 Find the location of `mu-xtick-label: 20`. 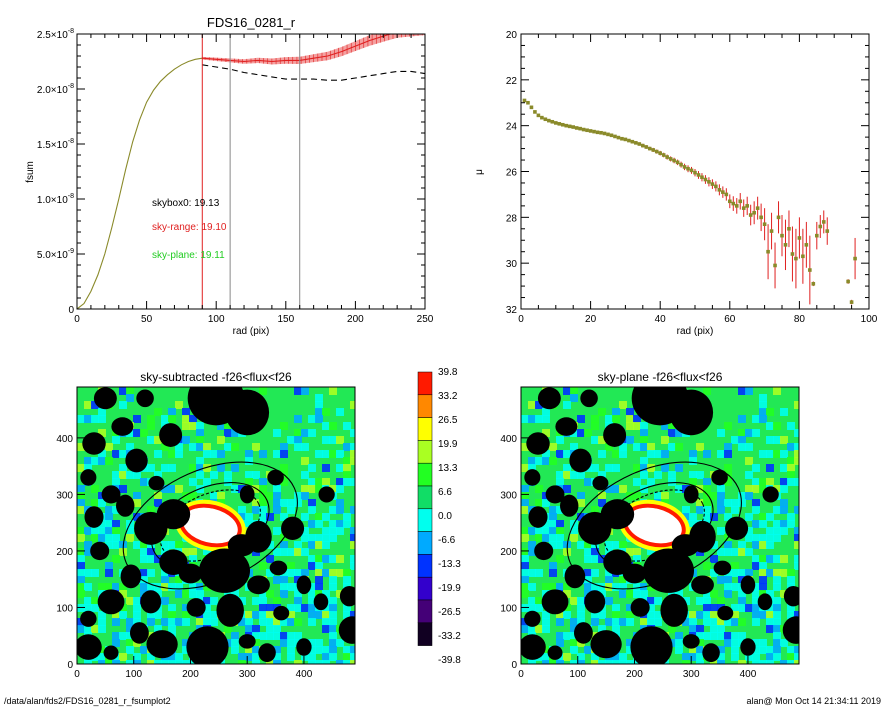

mu-xtick-label: 20 is located at coordinates (591, 319).